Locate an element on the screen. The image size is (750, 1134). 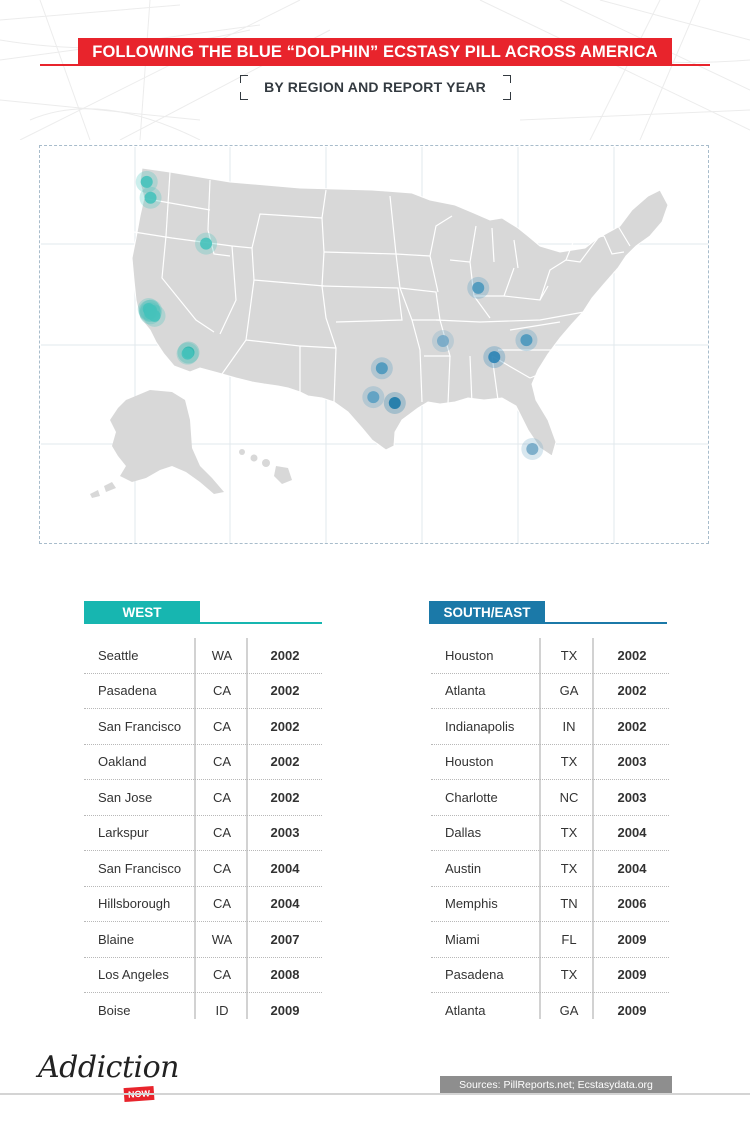
table-row: Atlanta GA 2002 is located at coordinates (550, 691).